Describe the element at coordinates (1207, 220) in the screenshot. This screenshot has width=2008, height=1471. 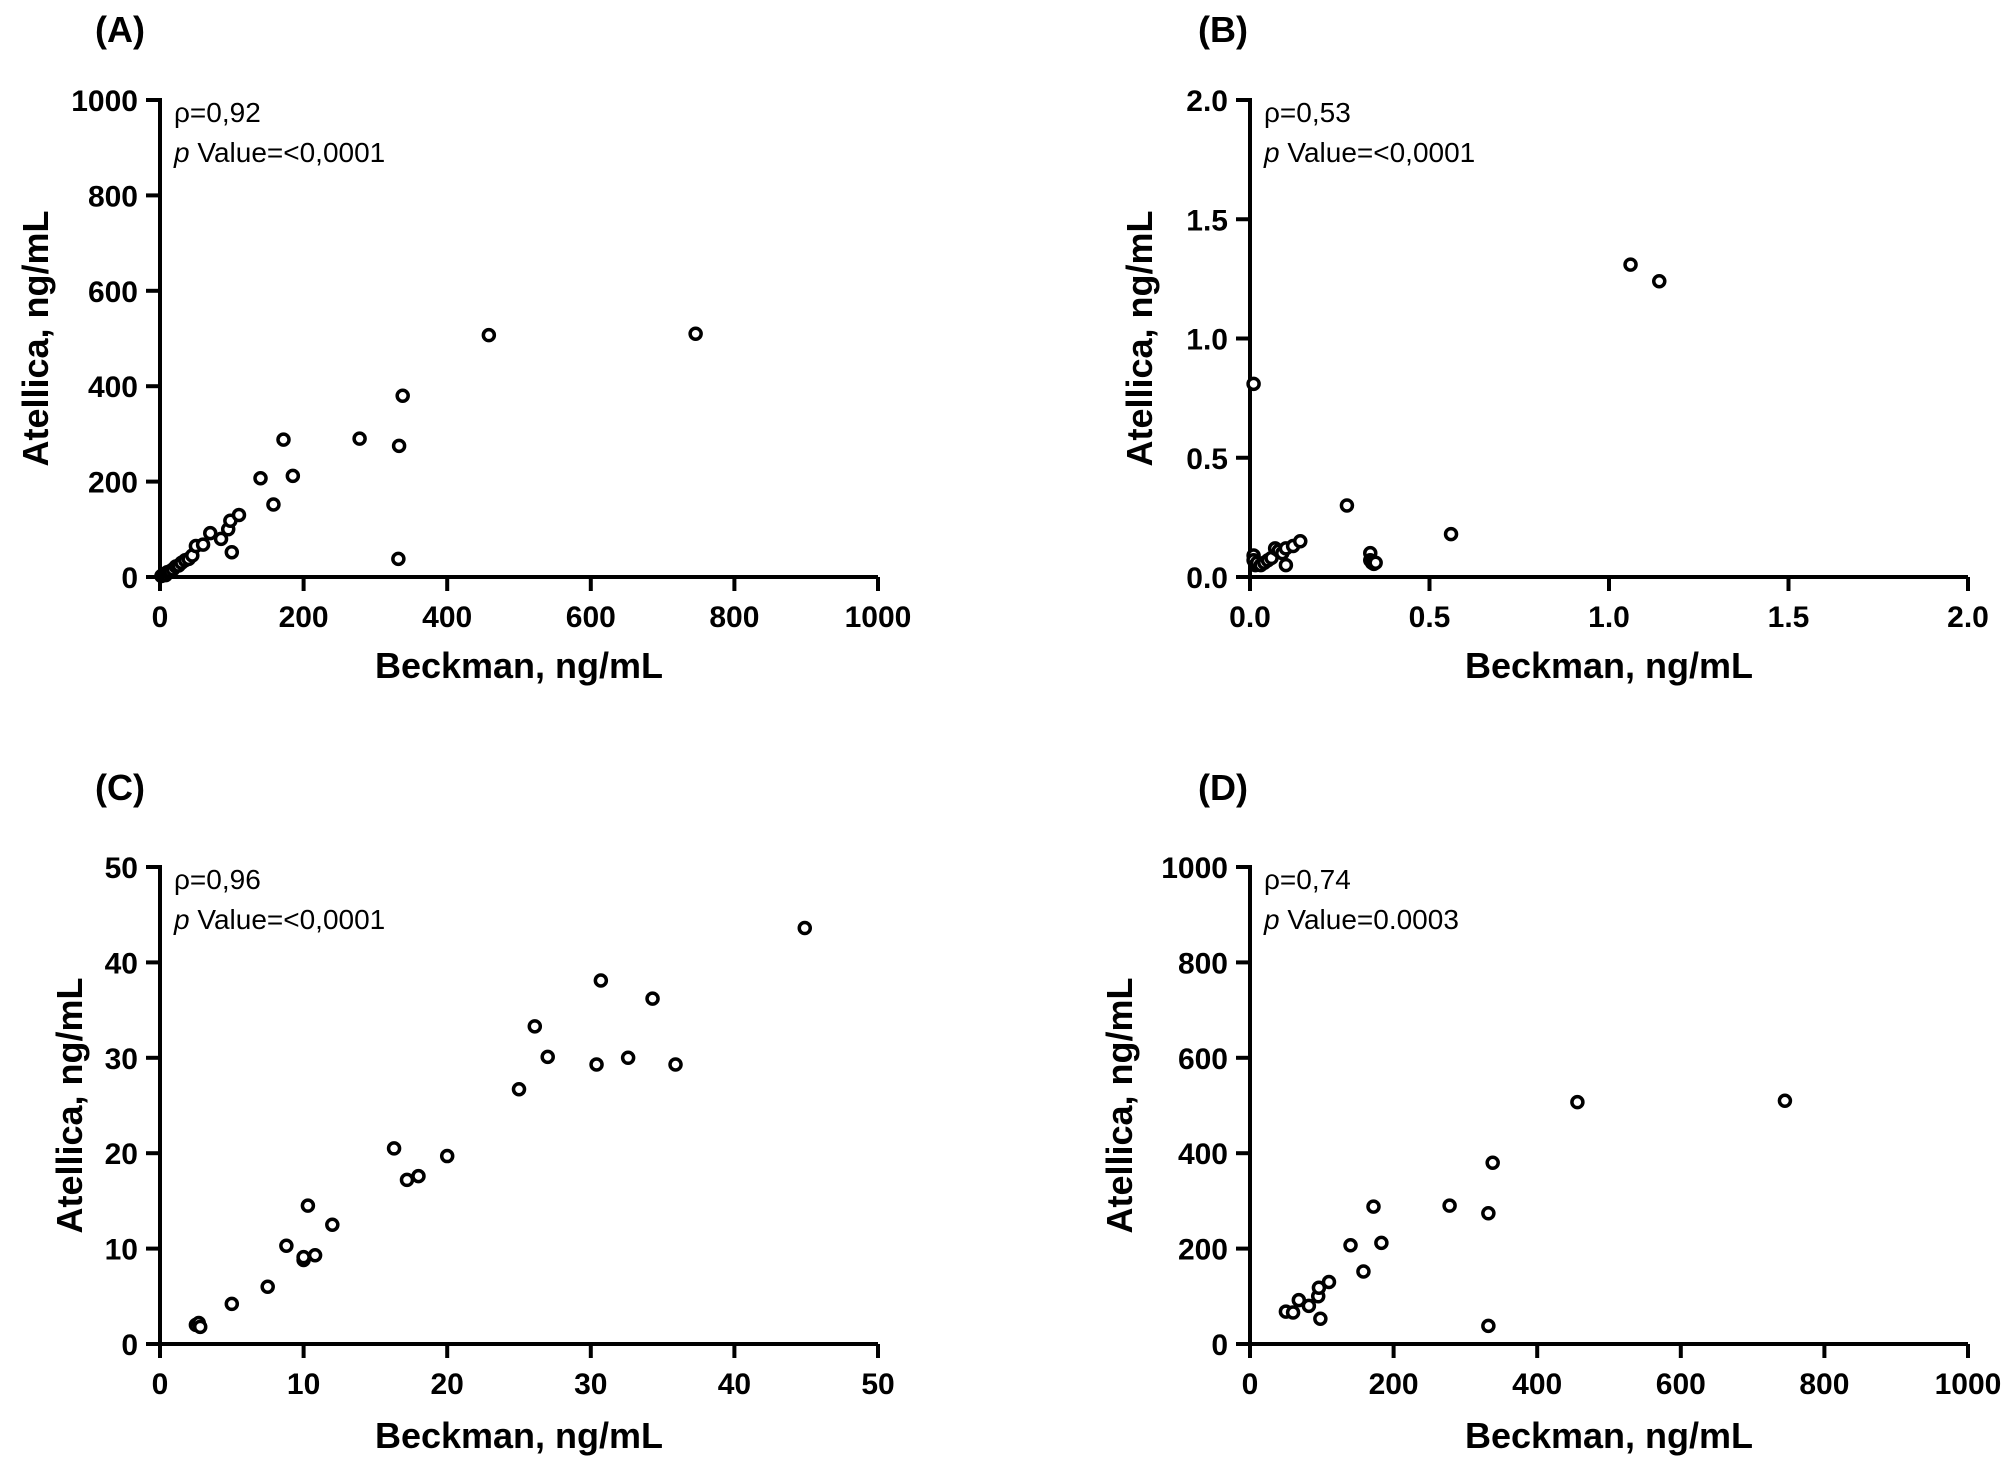
I see `y-tick-label: 1.5` at that location.